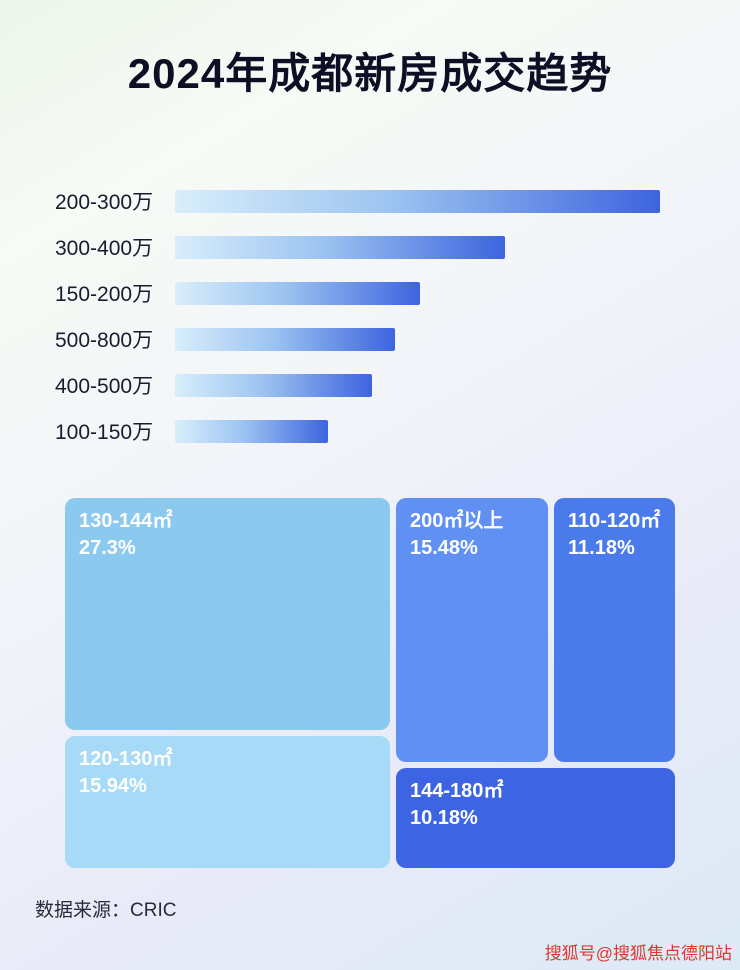 The width and height of the screenshot is (740, 970). I want to click on tile-label: 120-130㎡, so click(126, 759).